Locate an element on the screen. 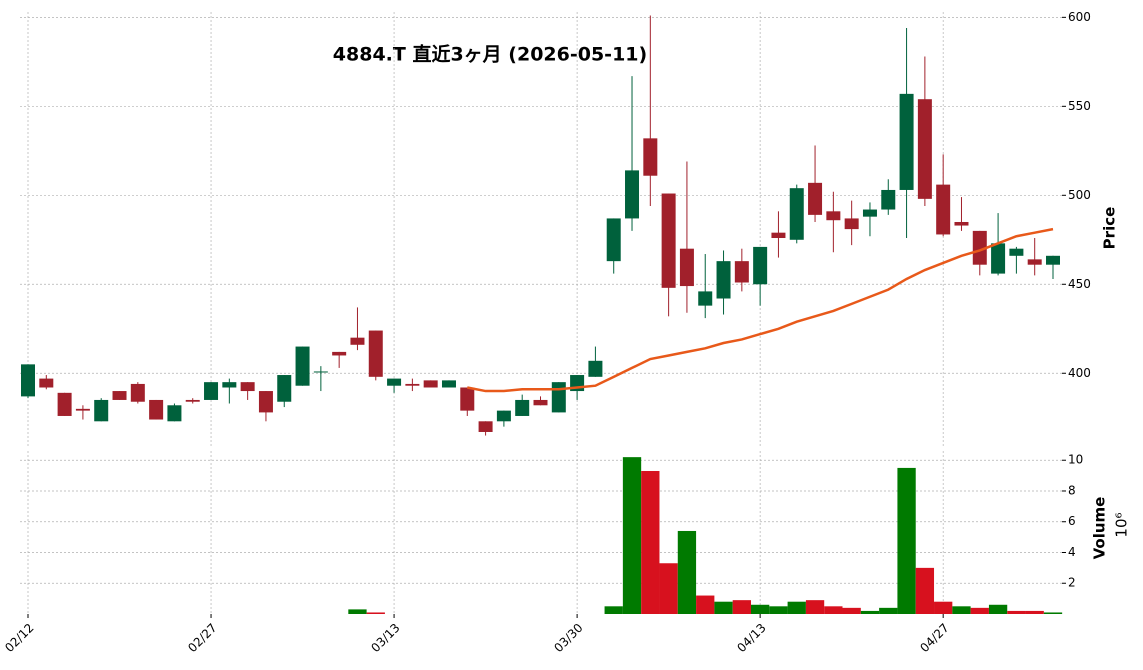 This screenshot has width=1143, height=670. x-tick-label: 03/13 is located at coordinates (385, 638).